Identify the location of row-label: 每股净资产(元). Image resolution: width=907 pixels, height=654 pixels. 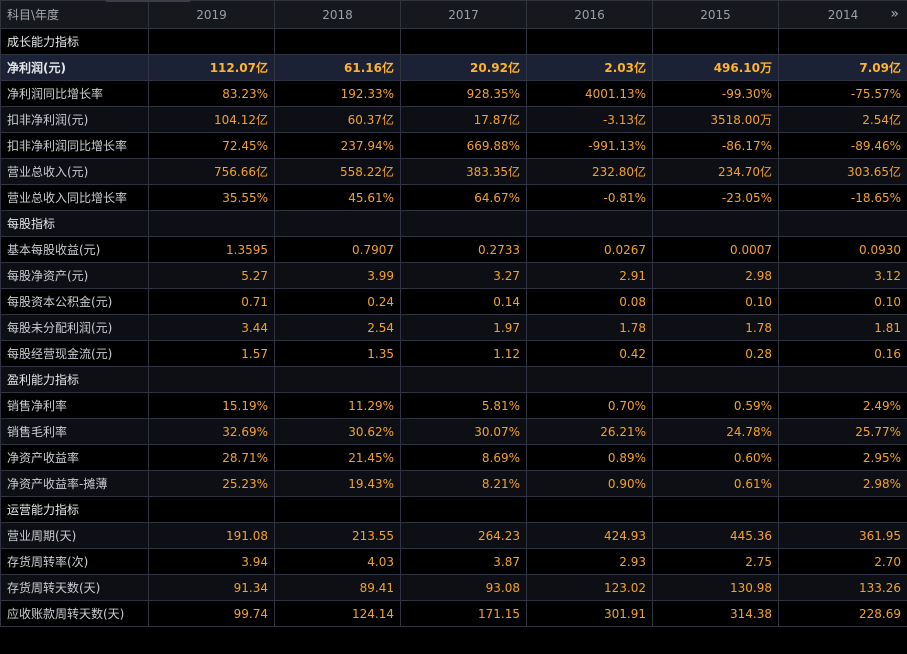
(74, 275).